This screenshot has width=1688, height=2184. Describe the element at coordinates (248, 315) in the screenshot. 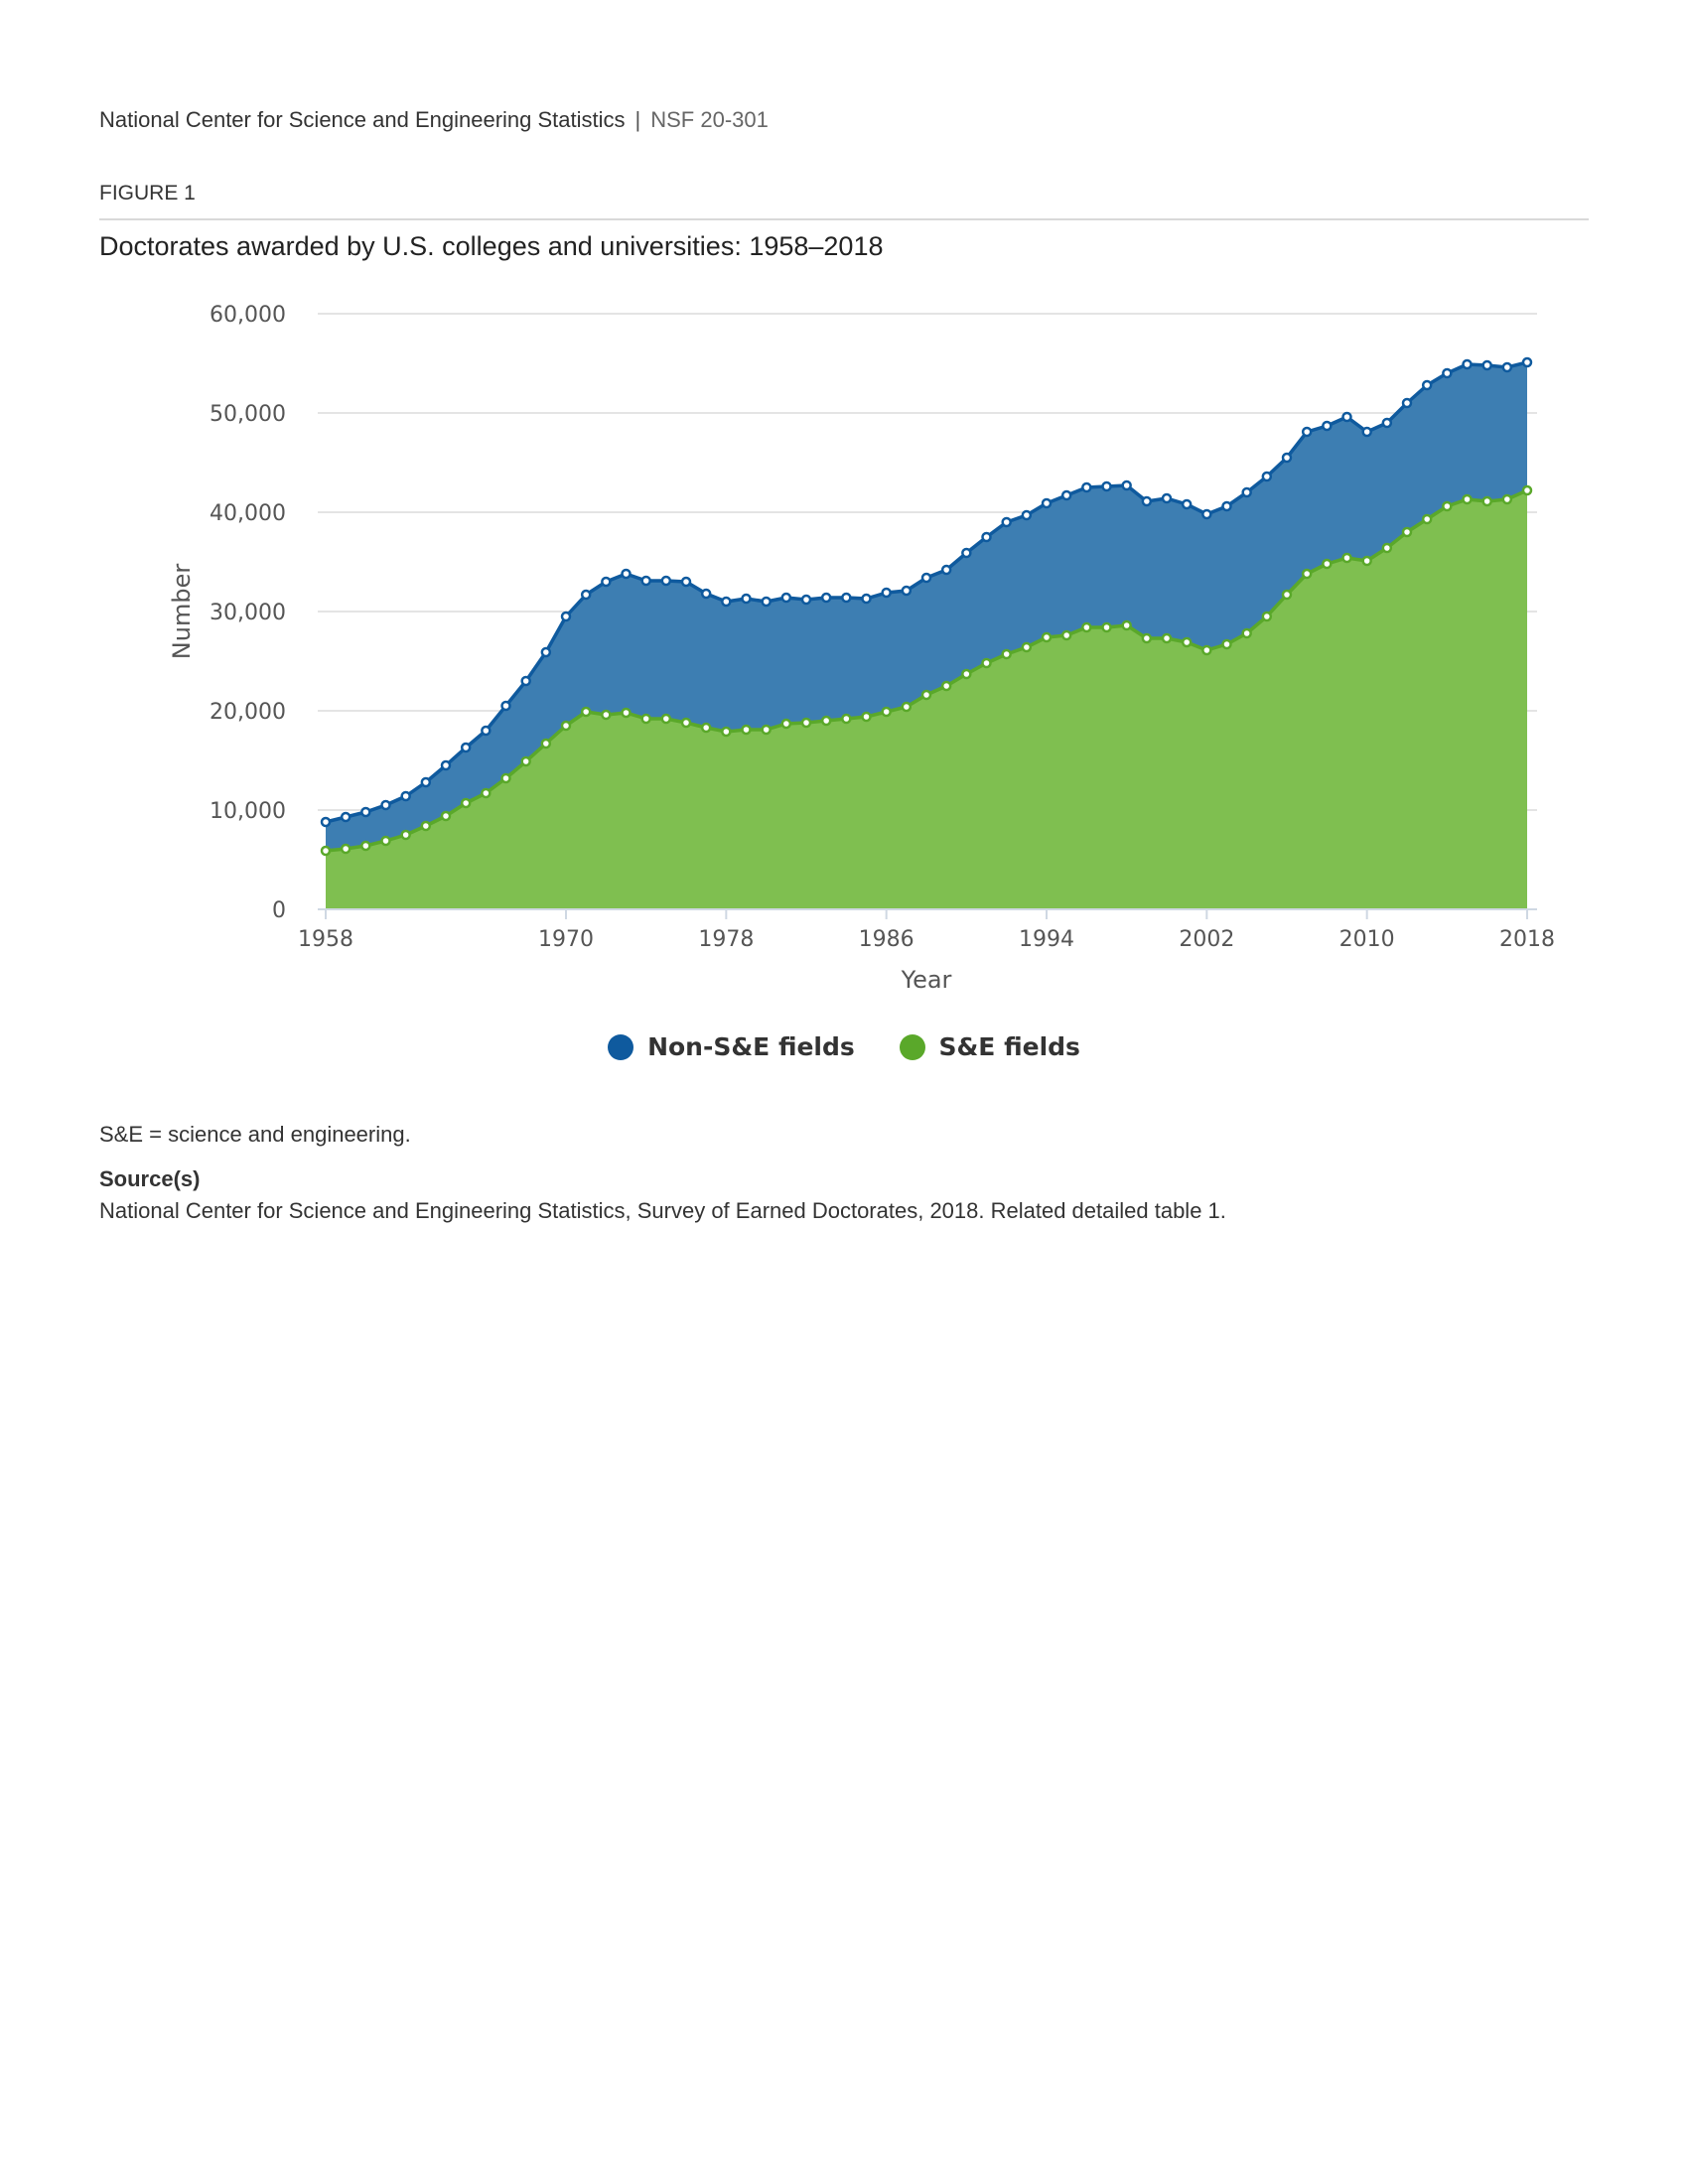

I see `y-tick-label: 60,000` at that location.